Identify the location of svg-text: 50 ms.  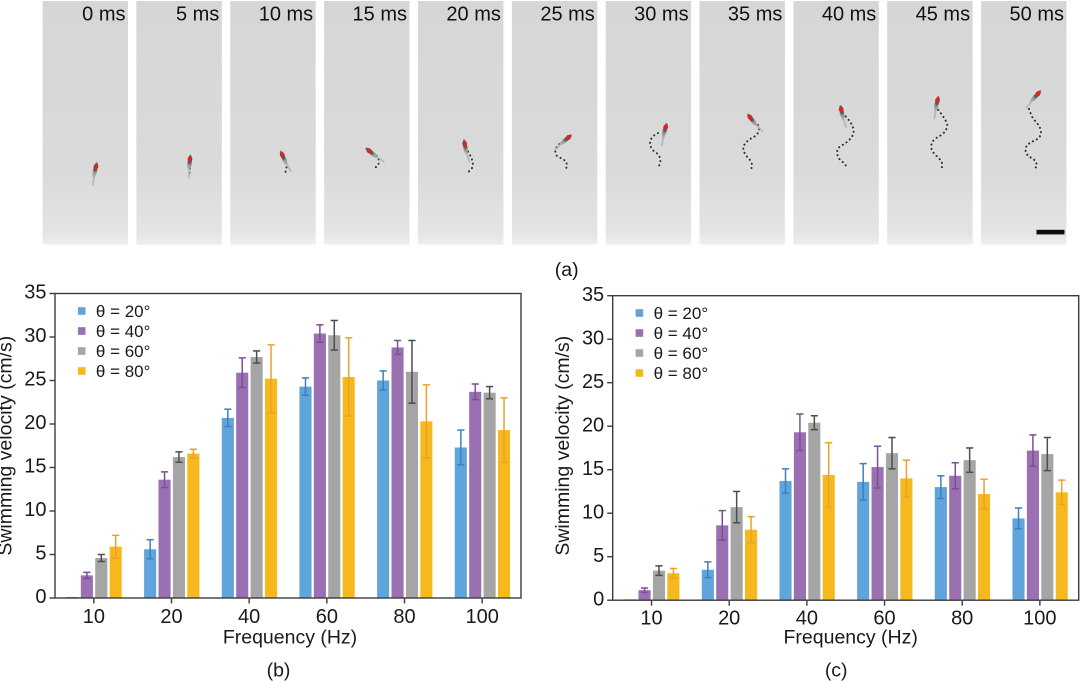
(1037, 15).